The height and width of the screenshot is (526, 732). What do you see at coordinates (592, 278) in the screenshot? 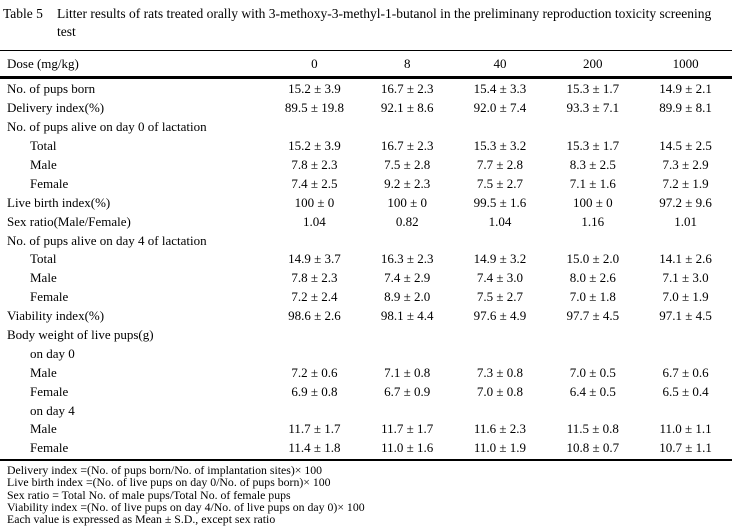
I see `value-cell: 8.0 ± 2.6` at bounding box center [592, 278].